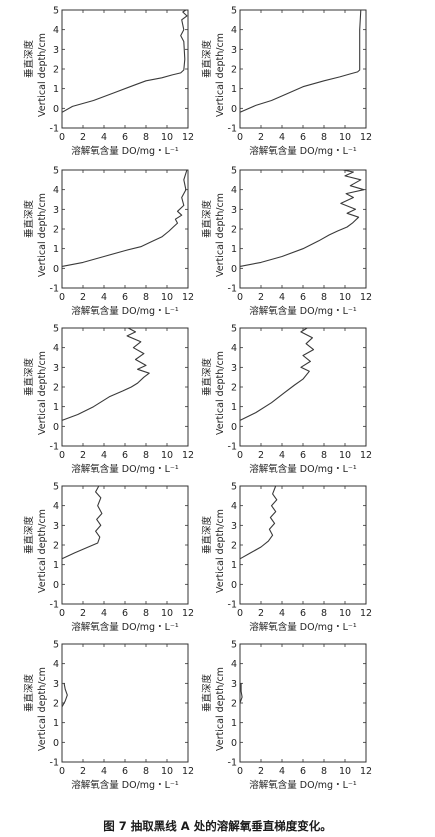 The height and width of the screenshot is (837, 435). Describe the element at coordinates (217, 826) in the screenshot. I see `figure-caption: 图 7 抽取黑线 A 处的溶解氧垂直梯度变化。` at that location.